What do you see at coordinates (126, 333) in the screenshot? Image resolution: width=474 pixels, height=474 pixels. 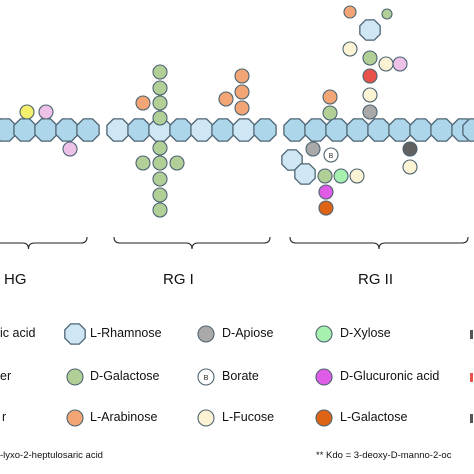 I see `legend-label-rhamnose: L-Rhamnose` at bounding box center [126, 333].